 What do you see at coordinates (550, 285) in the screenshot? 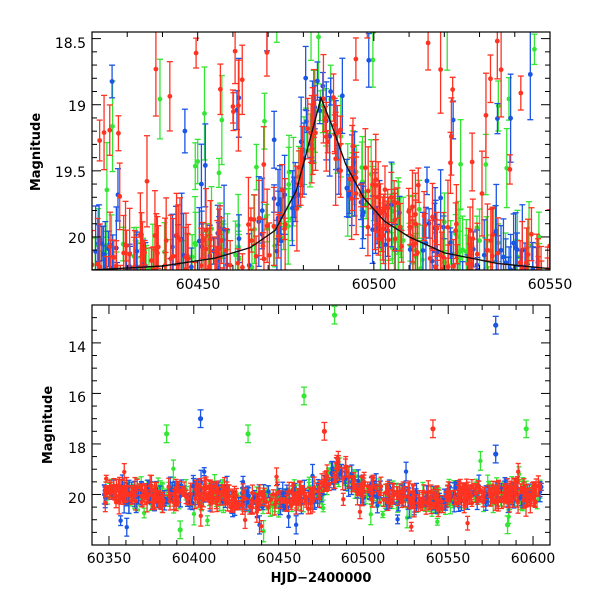
I see `top-x-tick-60550: 60550` at bounding box center [550, 285].